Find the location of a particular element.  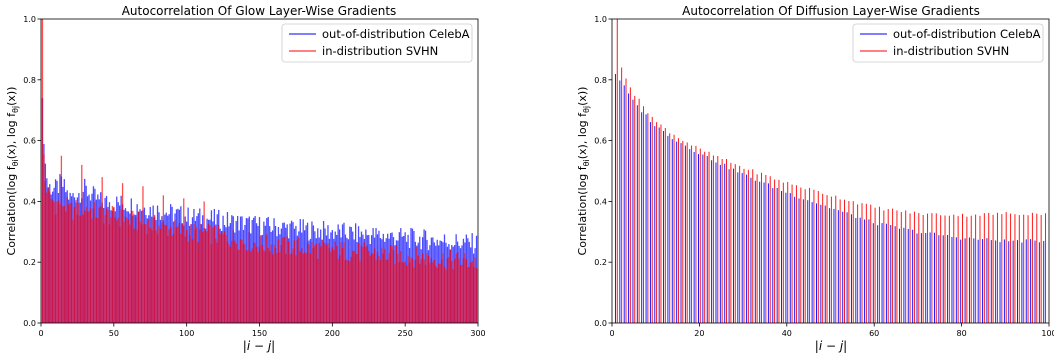

glow-y-tick-label: 0.2 is located at coordinates (29, 262).